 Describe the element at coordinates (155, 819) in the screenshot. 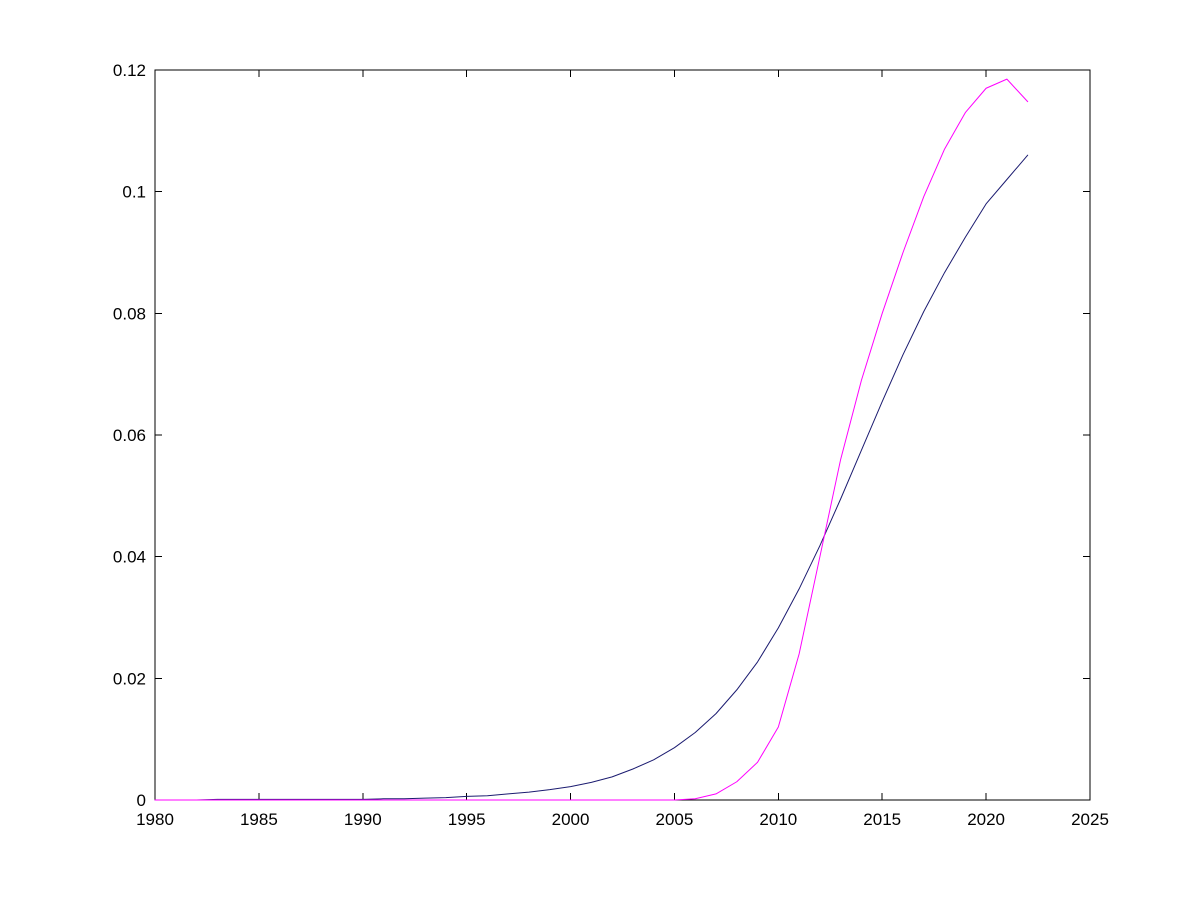

I see `x-tick-label: 1980` at that location.